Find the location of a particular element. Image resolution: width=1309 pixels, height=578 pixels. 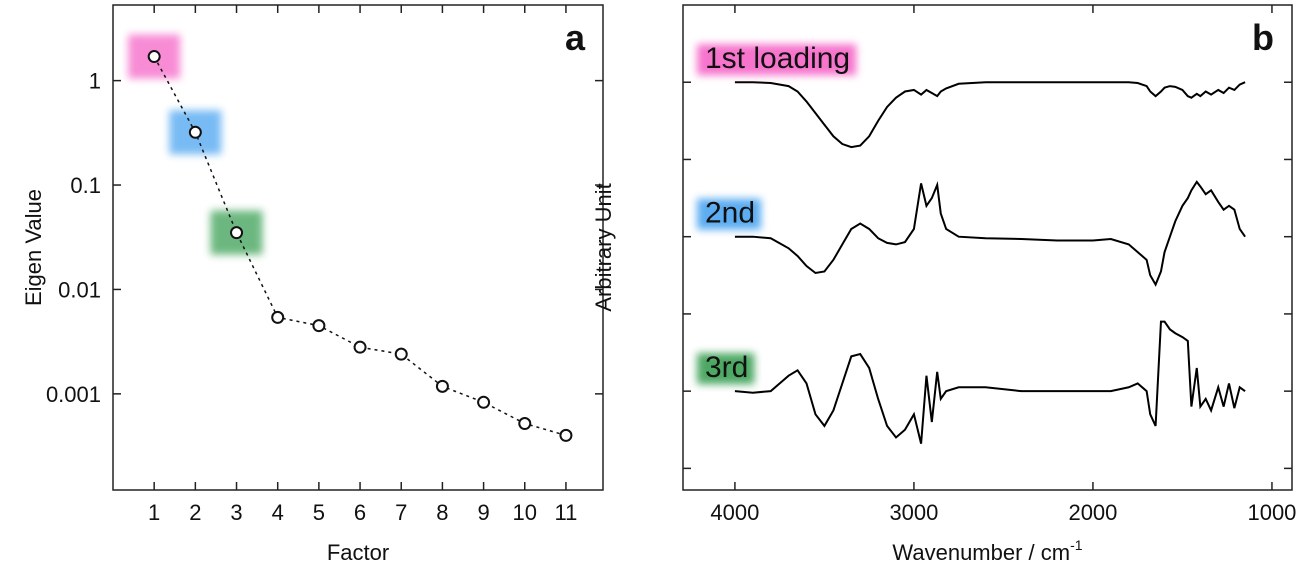

x-tick-label: 11 is located at coordinates (566, 512).